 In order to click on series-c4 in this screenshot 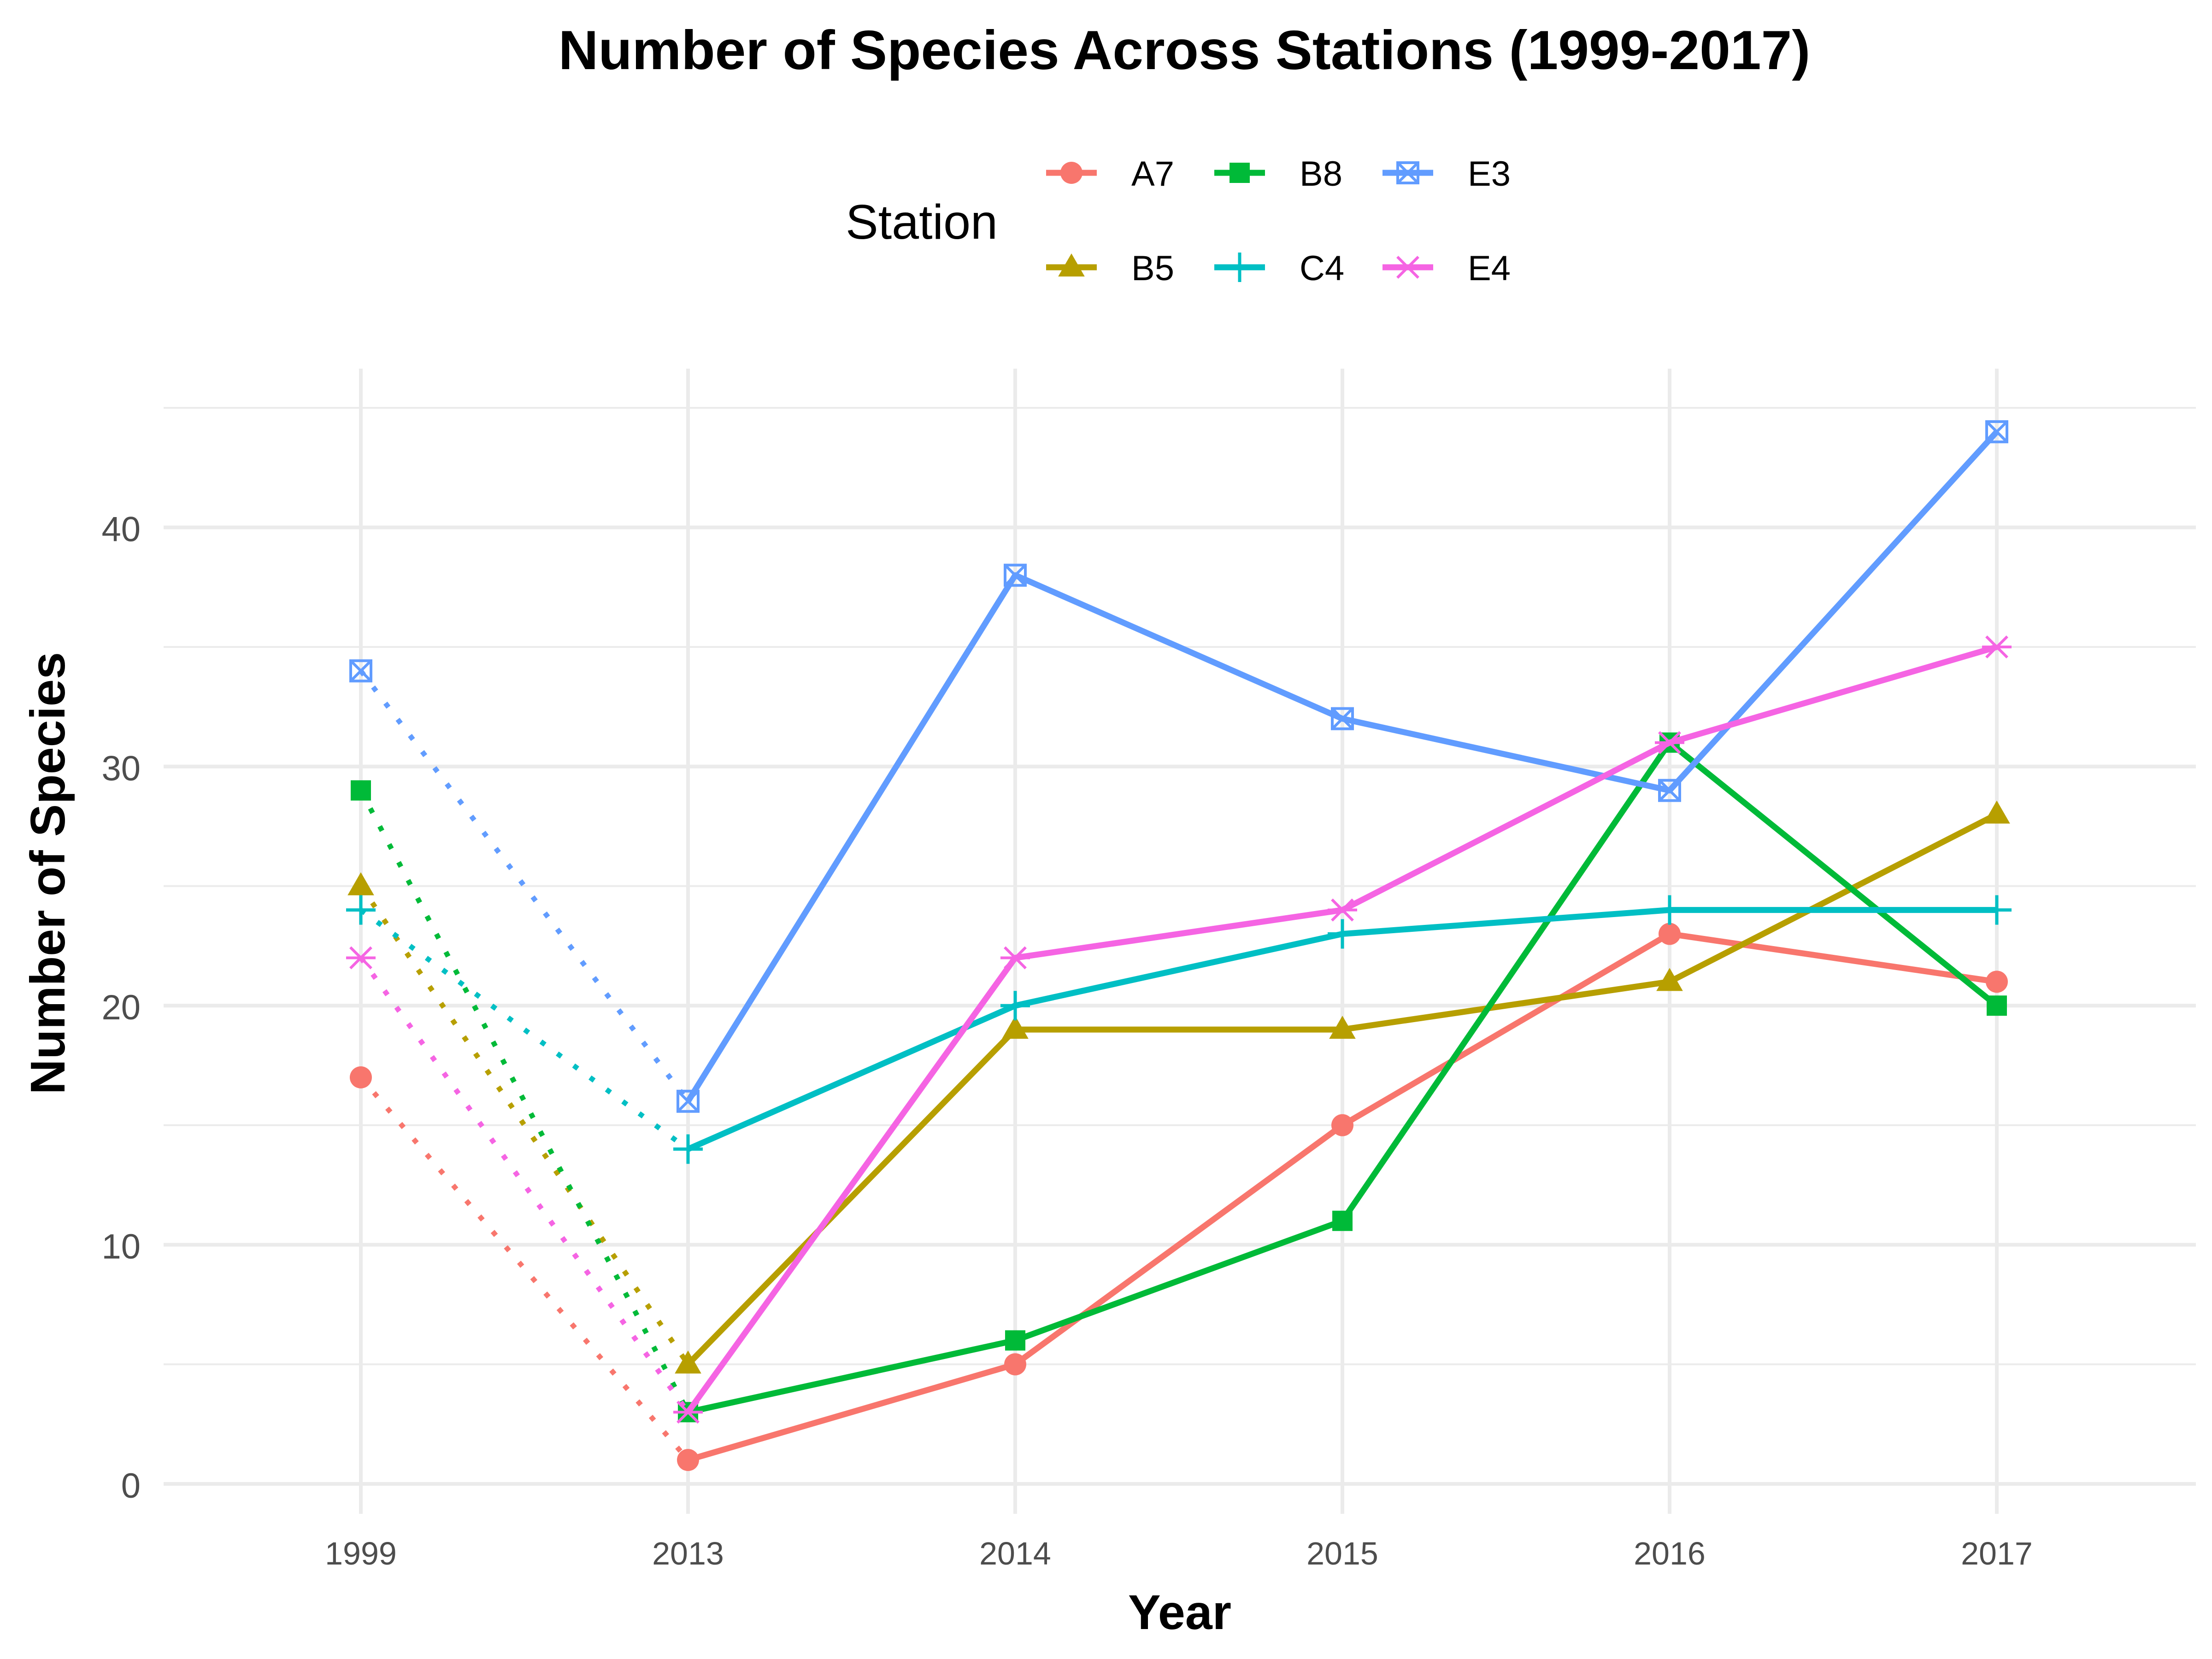, I will do `click(1179, 1029)`.